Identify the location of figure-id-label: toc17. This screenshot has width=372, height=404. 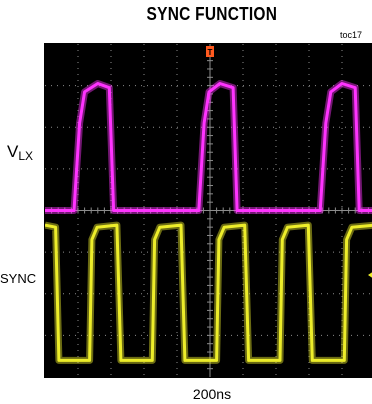
(351, 35).